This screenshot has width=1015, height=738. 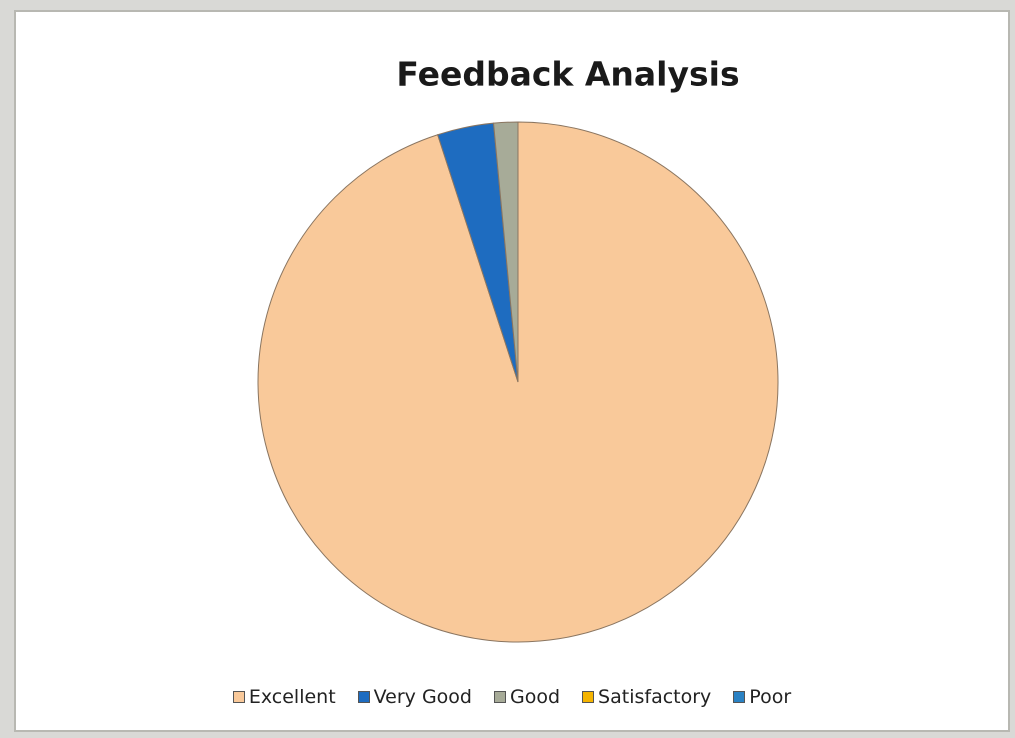 I want to click on chart-title: Feedback Analysis, so click(x=567, y=74).